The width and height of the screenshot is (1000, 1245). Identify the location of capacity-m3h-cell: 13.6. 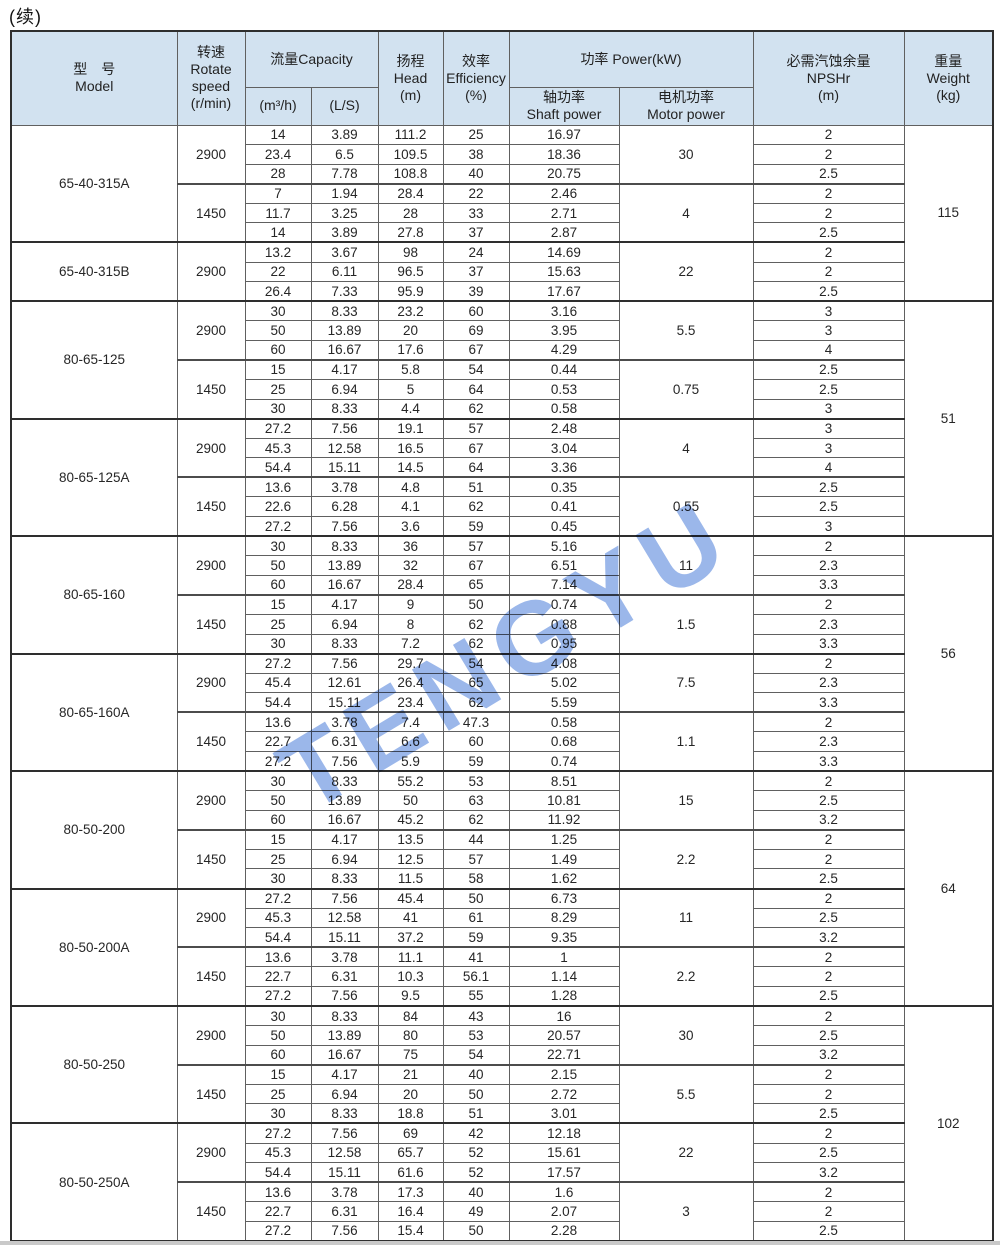
(278, 487).